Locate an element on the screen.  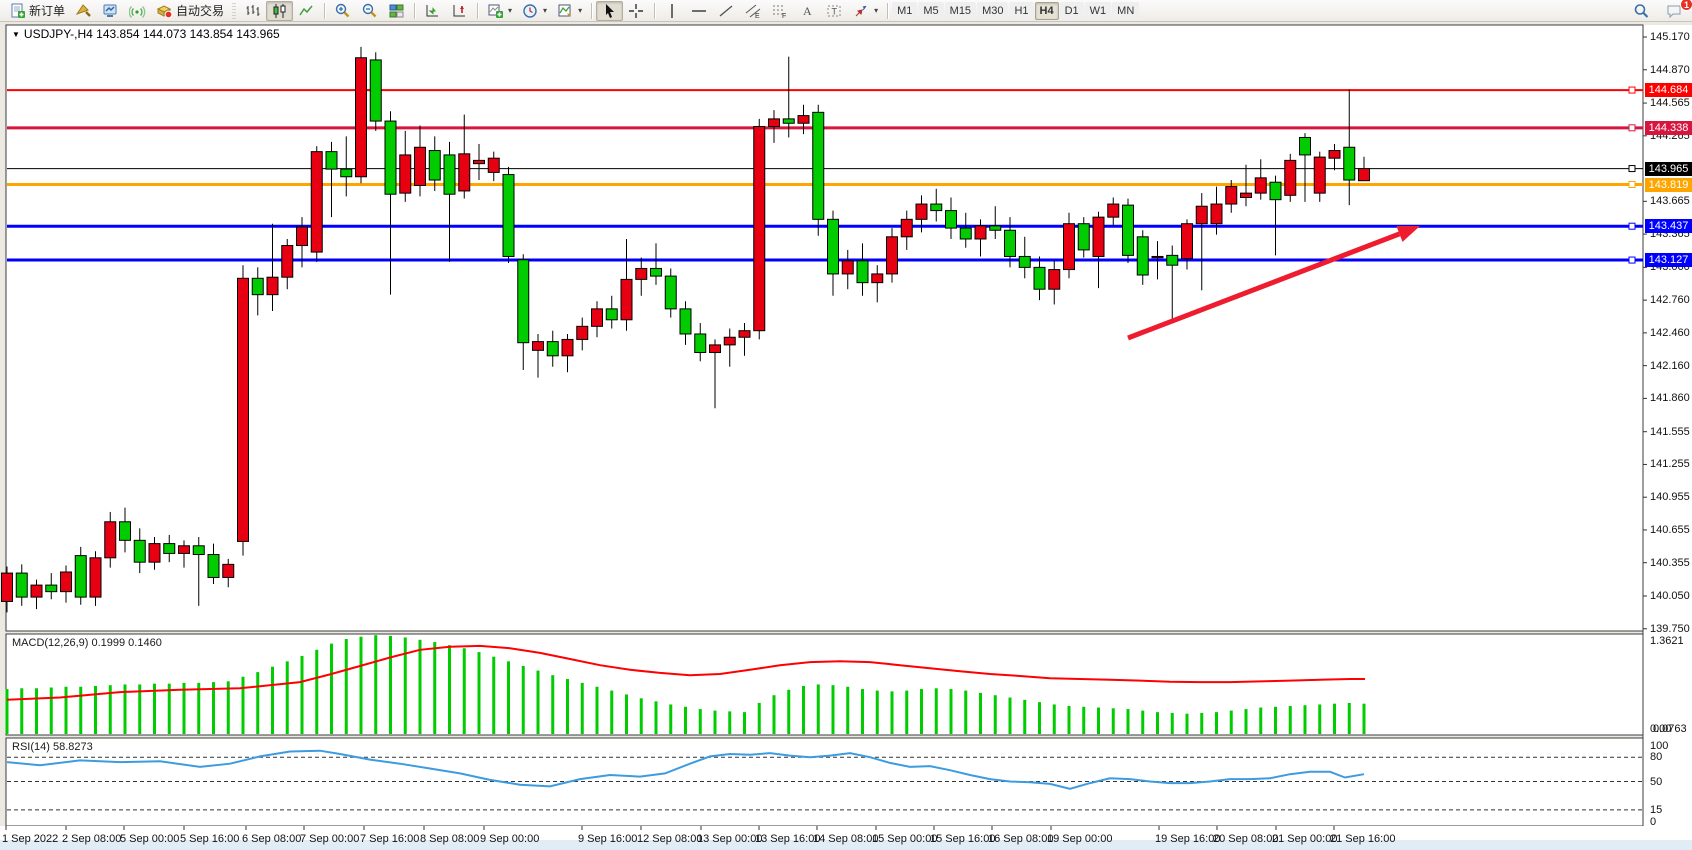
fibonacci-button: F is located at coordinates (780, 11).